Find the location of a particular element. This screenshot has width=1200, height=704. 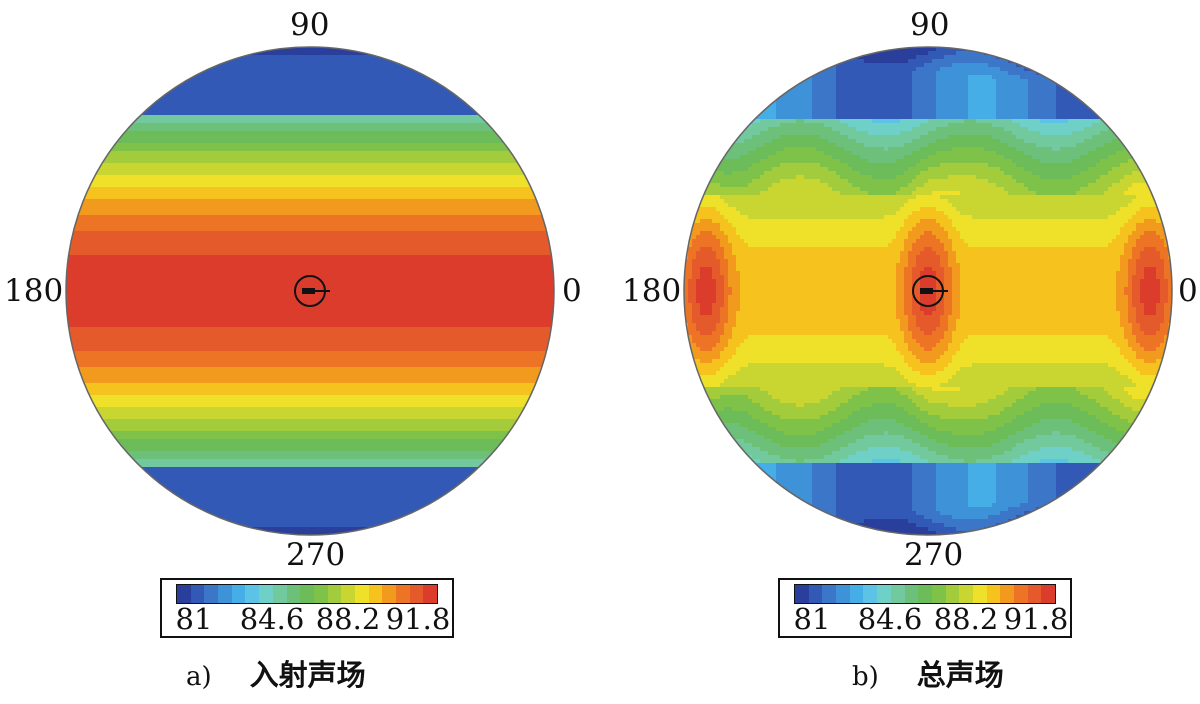

caption-letter-a: a) is located at coordinates (199, 677).